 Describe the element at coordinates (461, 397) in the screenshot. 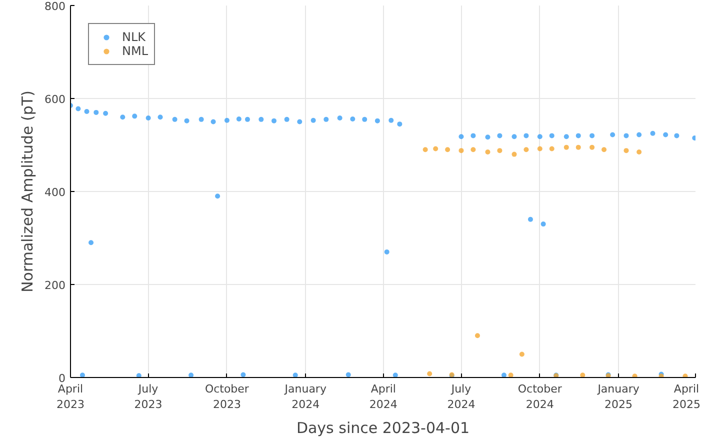

I see `x-tick-label: July 2024` at that location.